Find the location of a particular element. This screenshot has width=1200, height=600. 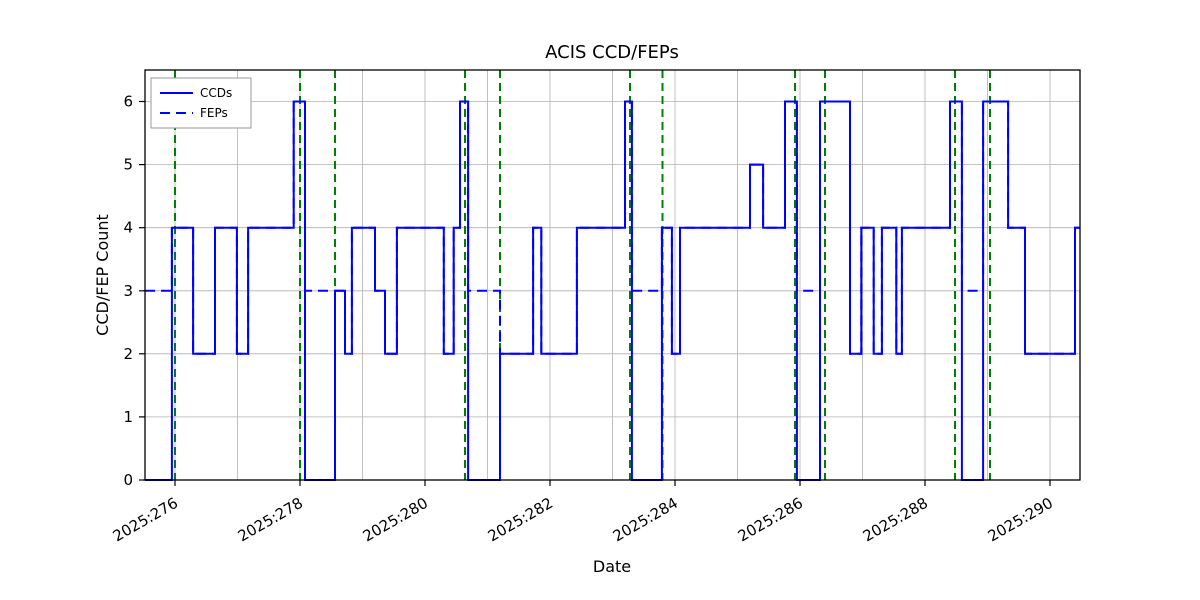

y-tick-label: 5 is located at coordinates (128, 165).